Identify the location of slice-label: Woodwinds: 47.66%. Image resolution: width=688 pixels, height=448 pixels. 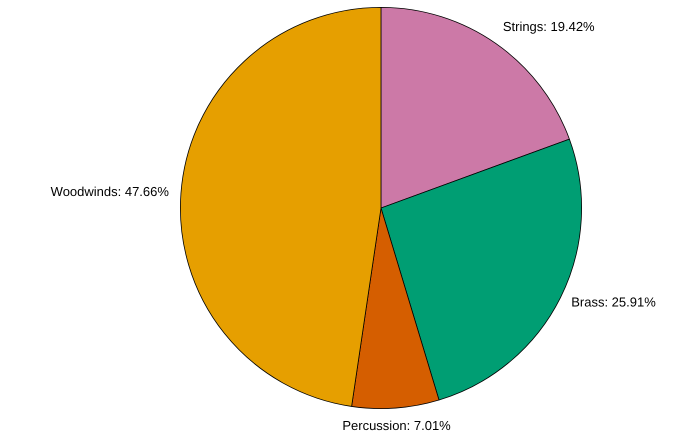
(110, 191).